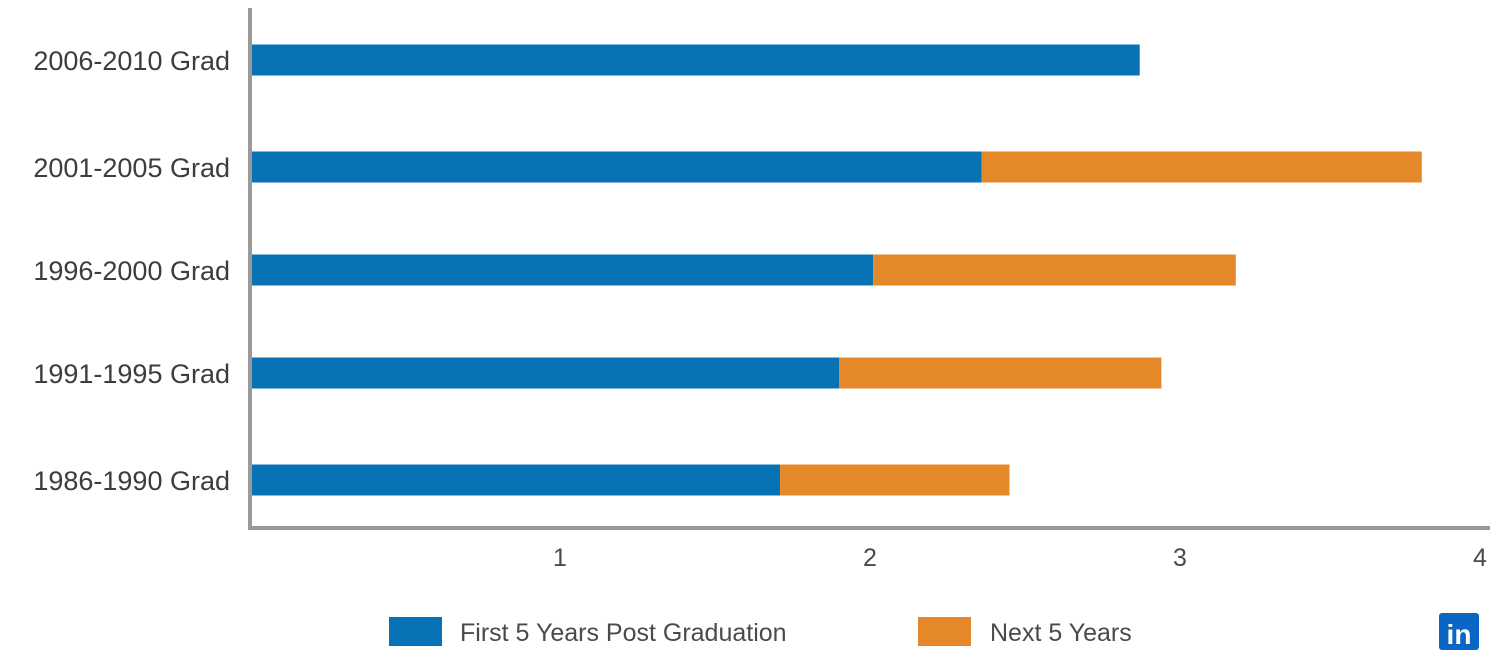 This screenshot has width=1499, height=650. Describe the element at coordinates (131, 168) in the screenshot. I see `category-label: 2001-2005 Grad` at that location.